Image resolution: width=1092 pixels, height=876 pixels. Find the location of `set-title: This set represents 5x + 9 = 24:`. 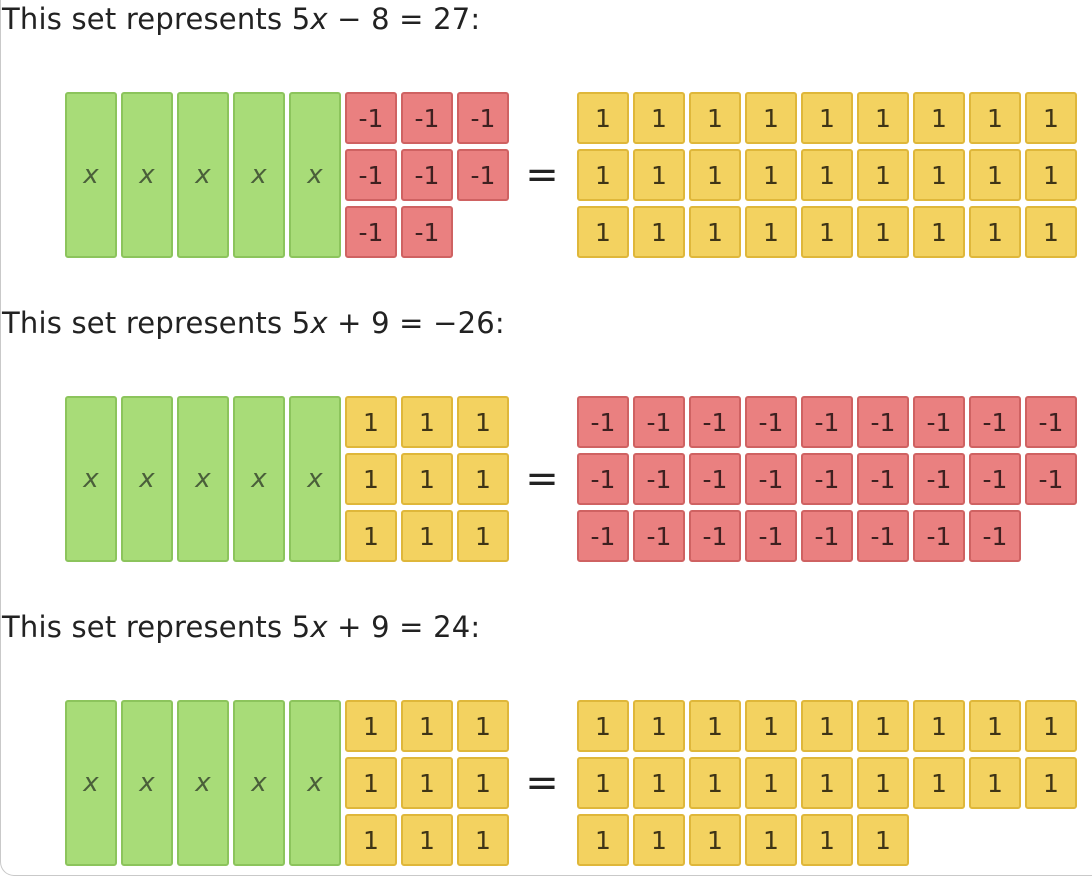

set-title: This set represents 5x + 9 = 24: is located at coordinates (241, 627).